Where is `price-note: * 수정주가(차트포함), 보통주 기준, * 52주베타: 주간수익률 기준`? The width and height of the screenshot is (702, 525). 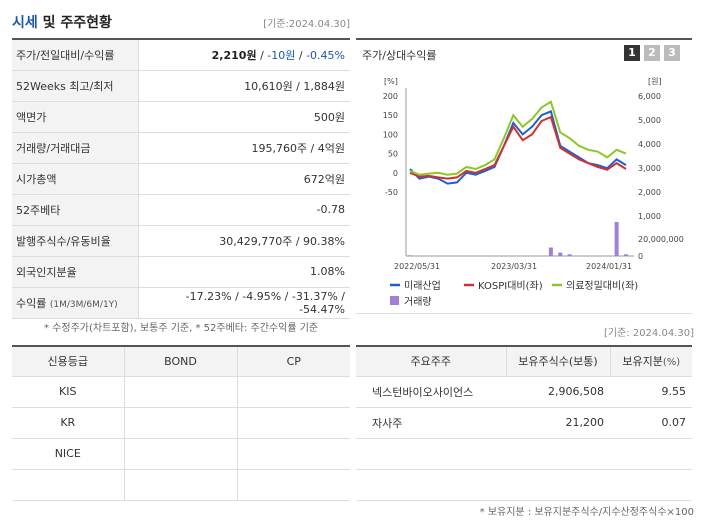
price-note: * 수정주가(차트포함), 보통주 기준, * 52주베타: 주간수익률 기준 is located at coordinates (181, 328).